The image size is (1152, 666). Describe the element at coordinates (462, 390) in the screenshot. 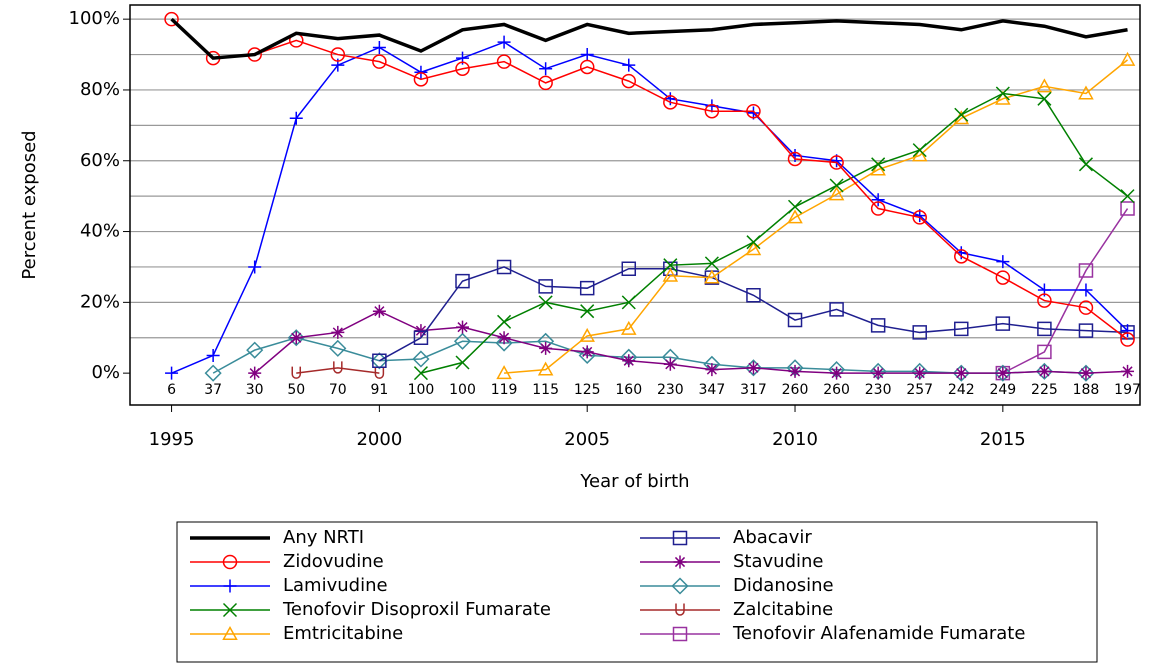

I see `count-label: 100` at that location.